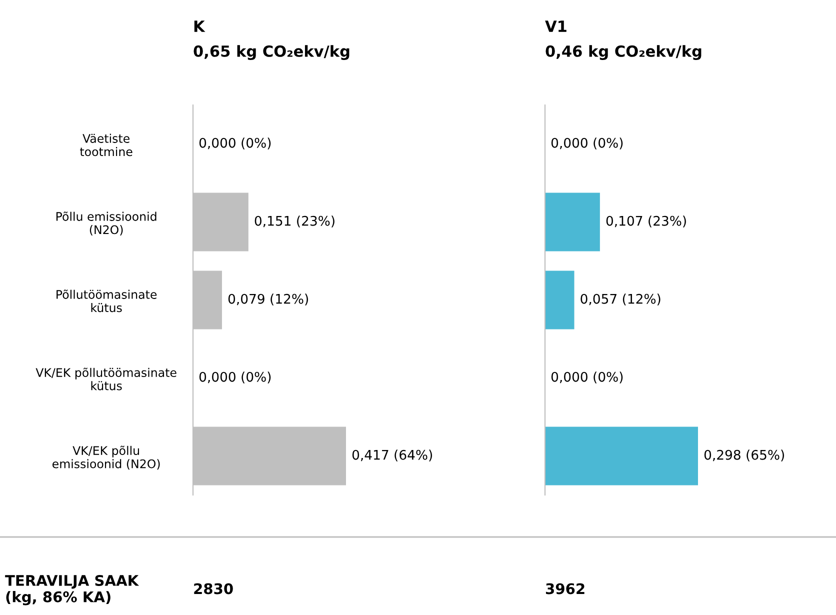  What do you see at coordinates (392, 456) in the screenshot?
I see `data-label: 0,417 (64%)` at bounding box center [392, 456].